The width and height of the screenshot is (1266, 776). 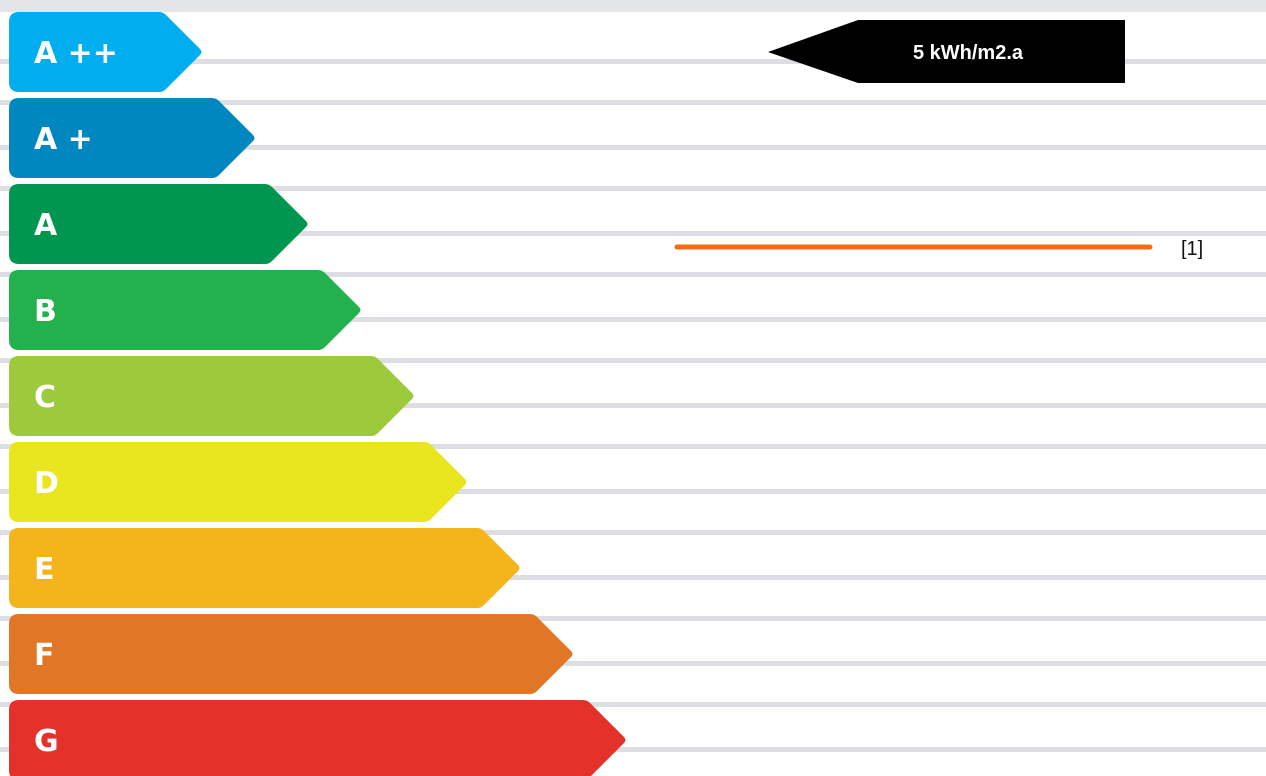 I want to click on rating-indicator: 5 kWh/m2.a, so click(x=946, y=51).